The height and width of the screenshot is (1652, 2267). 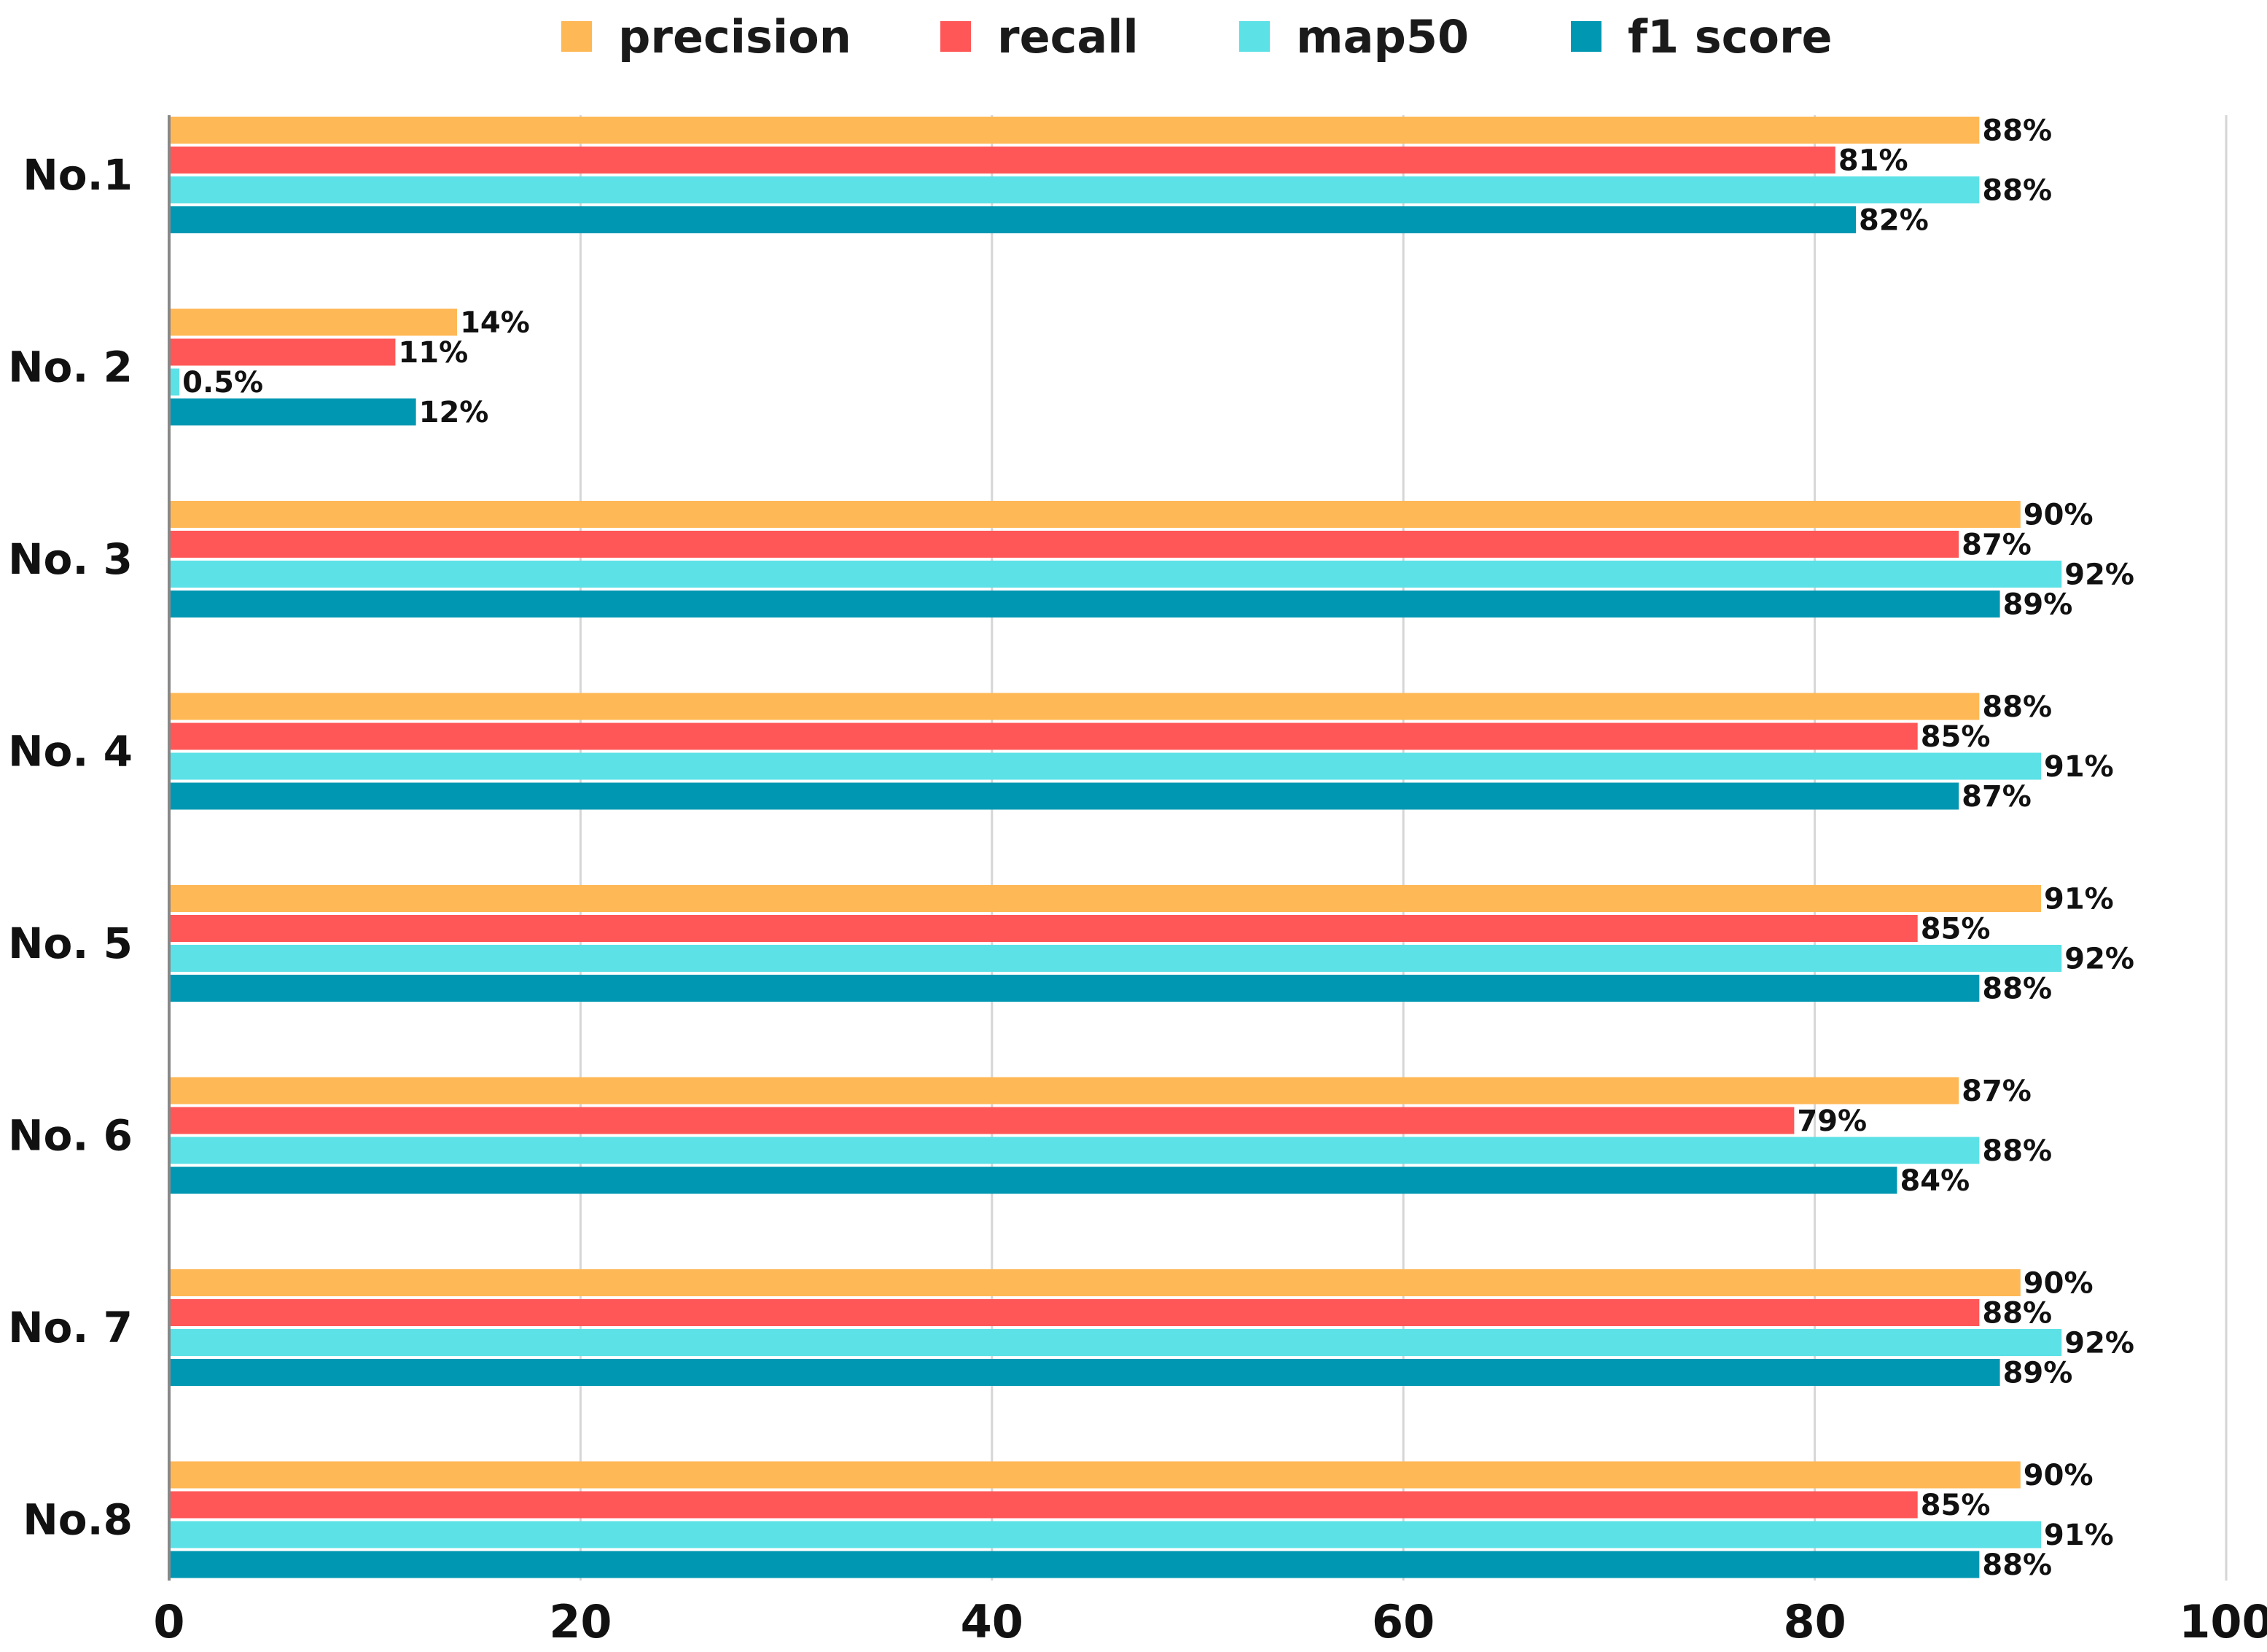 What do you see at coordinates (1894, 221) in the screenshot?
I see `data-label-f1-score-1: 82%` at bounding box center [1894, 221].